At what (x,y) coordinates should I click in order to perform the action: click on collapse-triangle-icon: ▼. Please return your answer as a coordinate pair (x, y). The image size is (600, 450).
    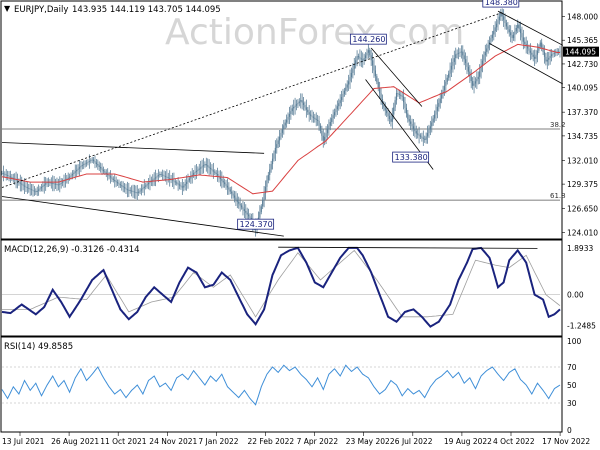
    Looking at the image, I should click on (7, 8).